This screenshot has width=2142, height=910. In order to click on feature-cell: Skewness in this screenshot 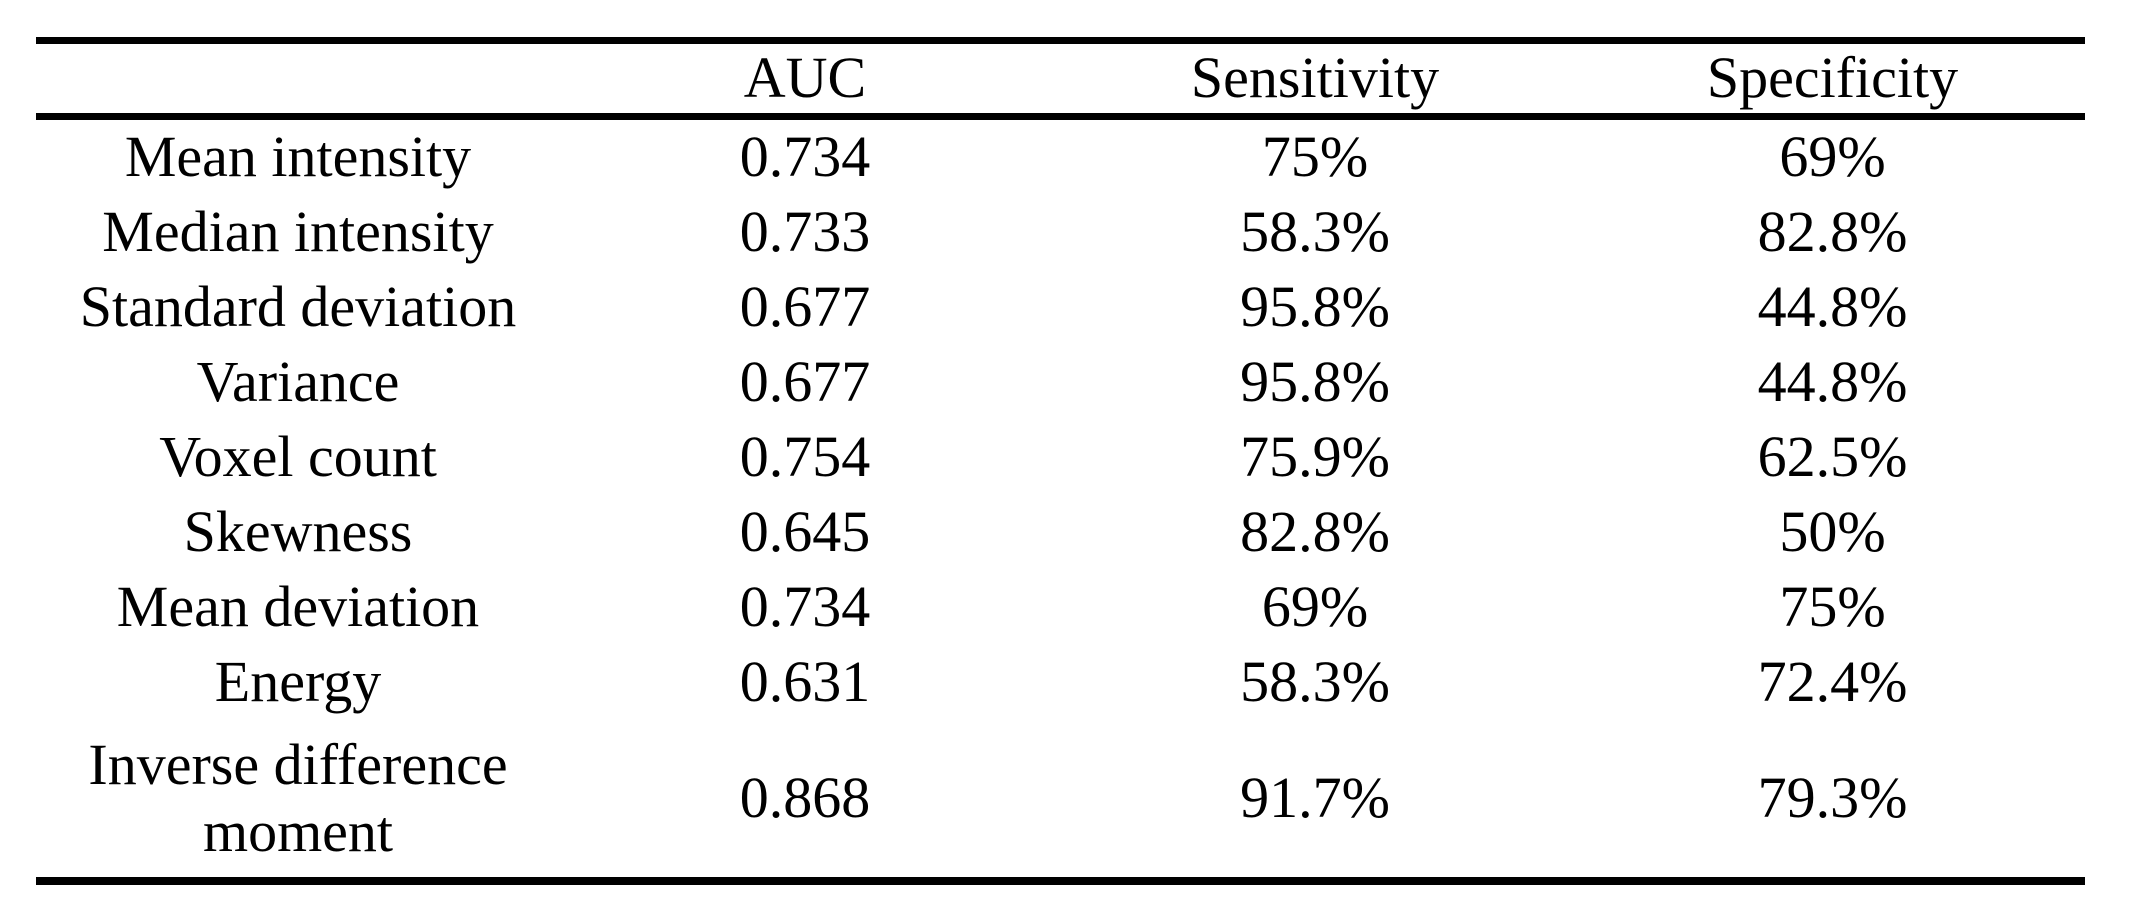, I will do `click(298, 532)`.